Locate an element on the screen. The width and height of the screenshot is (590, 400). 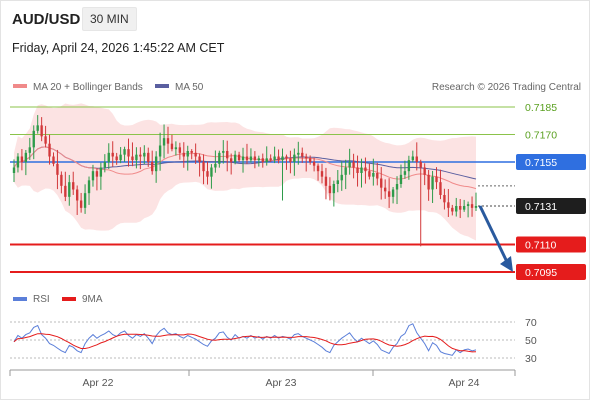
rsi-legend-label: RSI is located at coordinates (41, 299).